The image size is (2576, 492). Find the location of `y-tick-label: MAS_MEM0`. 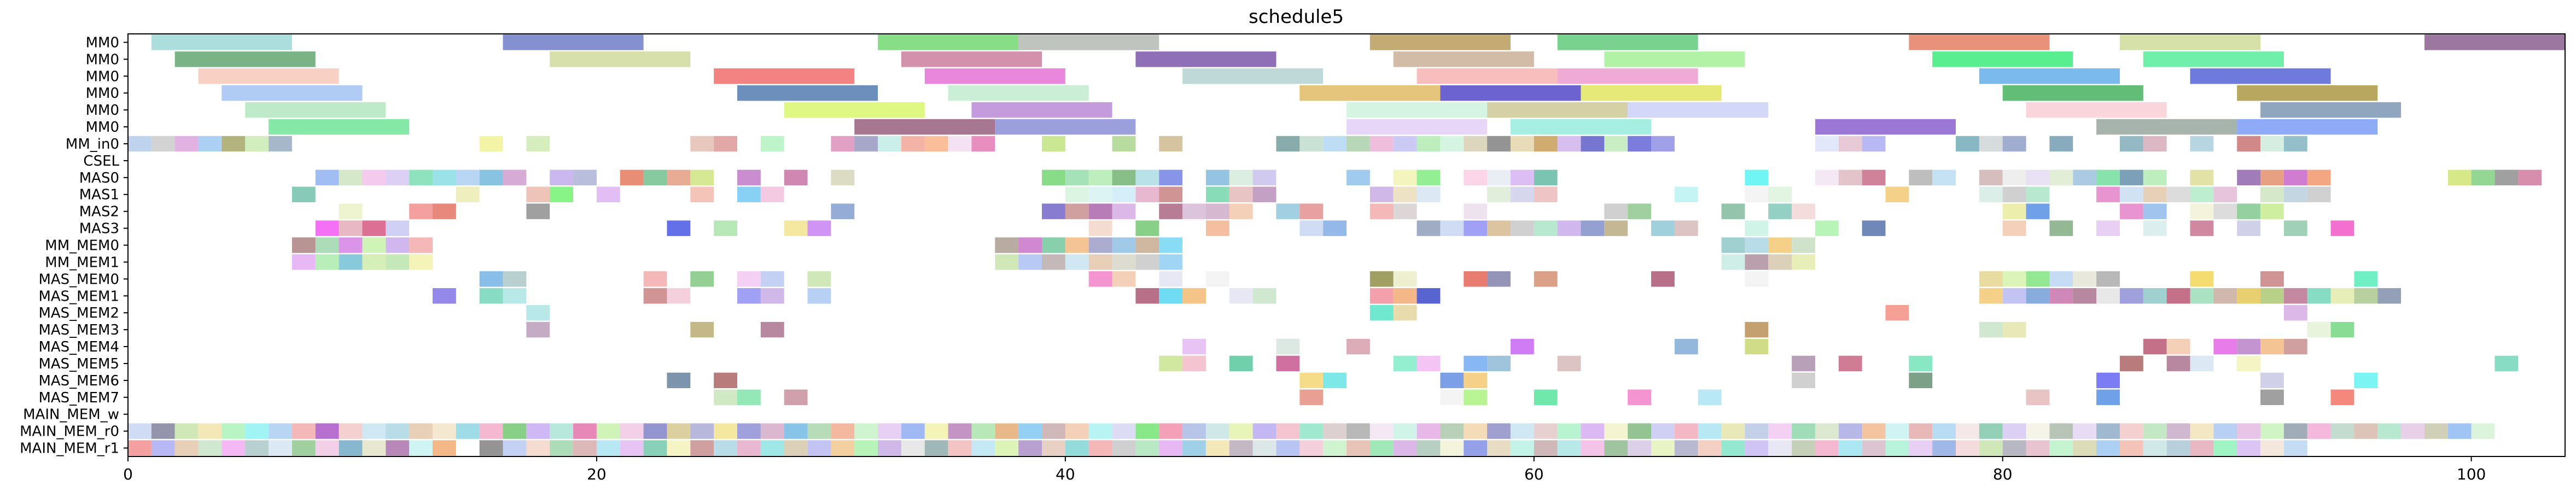

y-tick-label: MAS_MEM0 is located at coordinates (78, 279).